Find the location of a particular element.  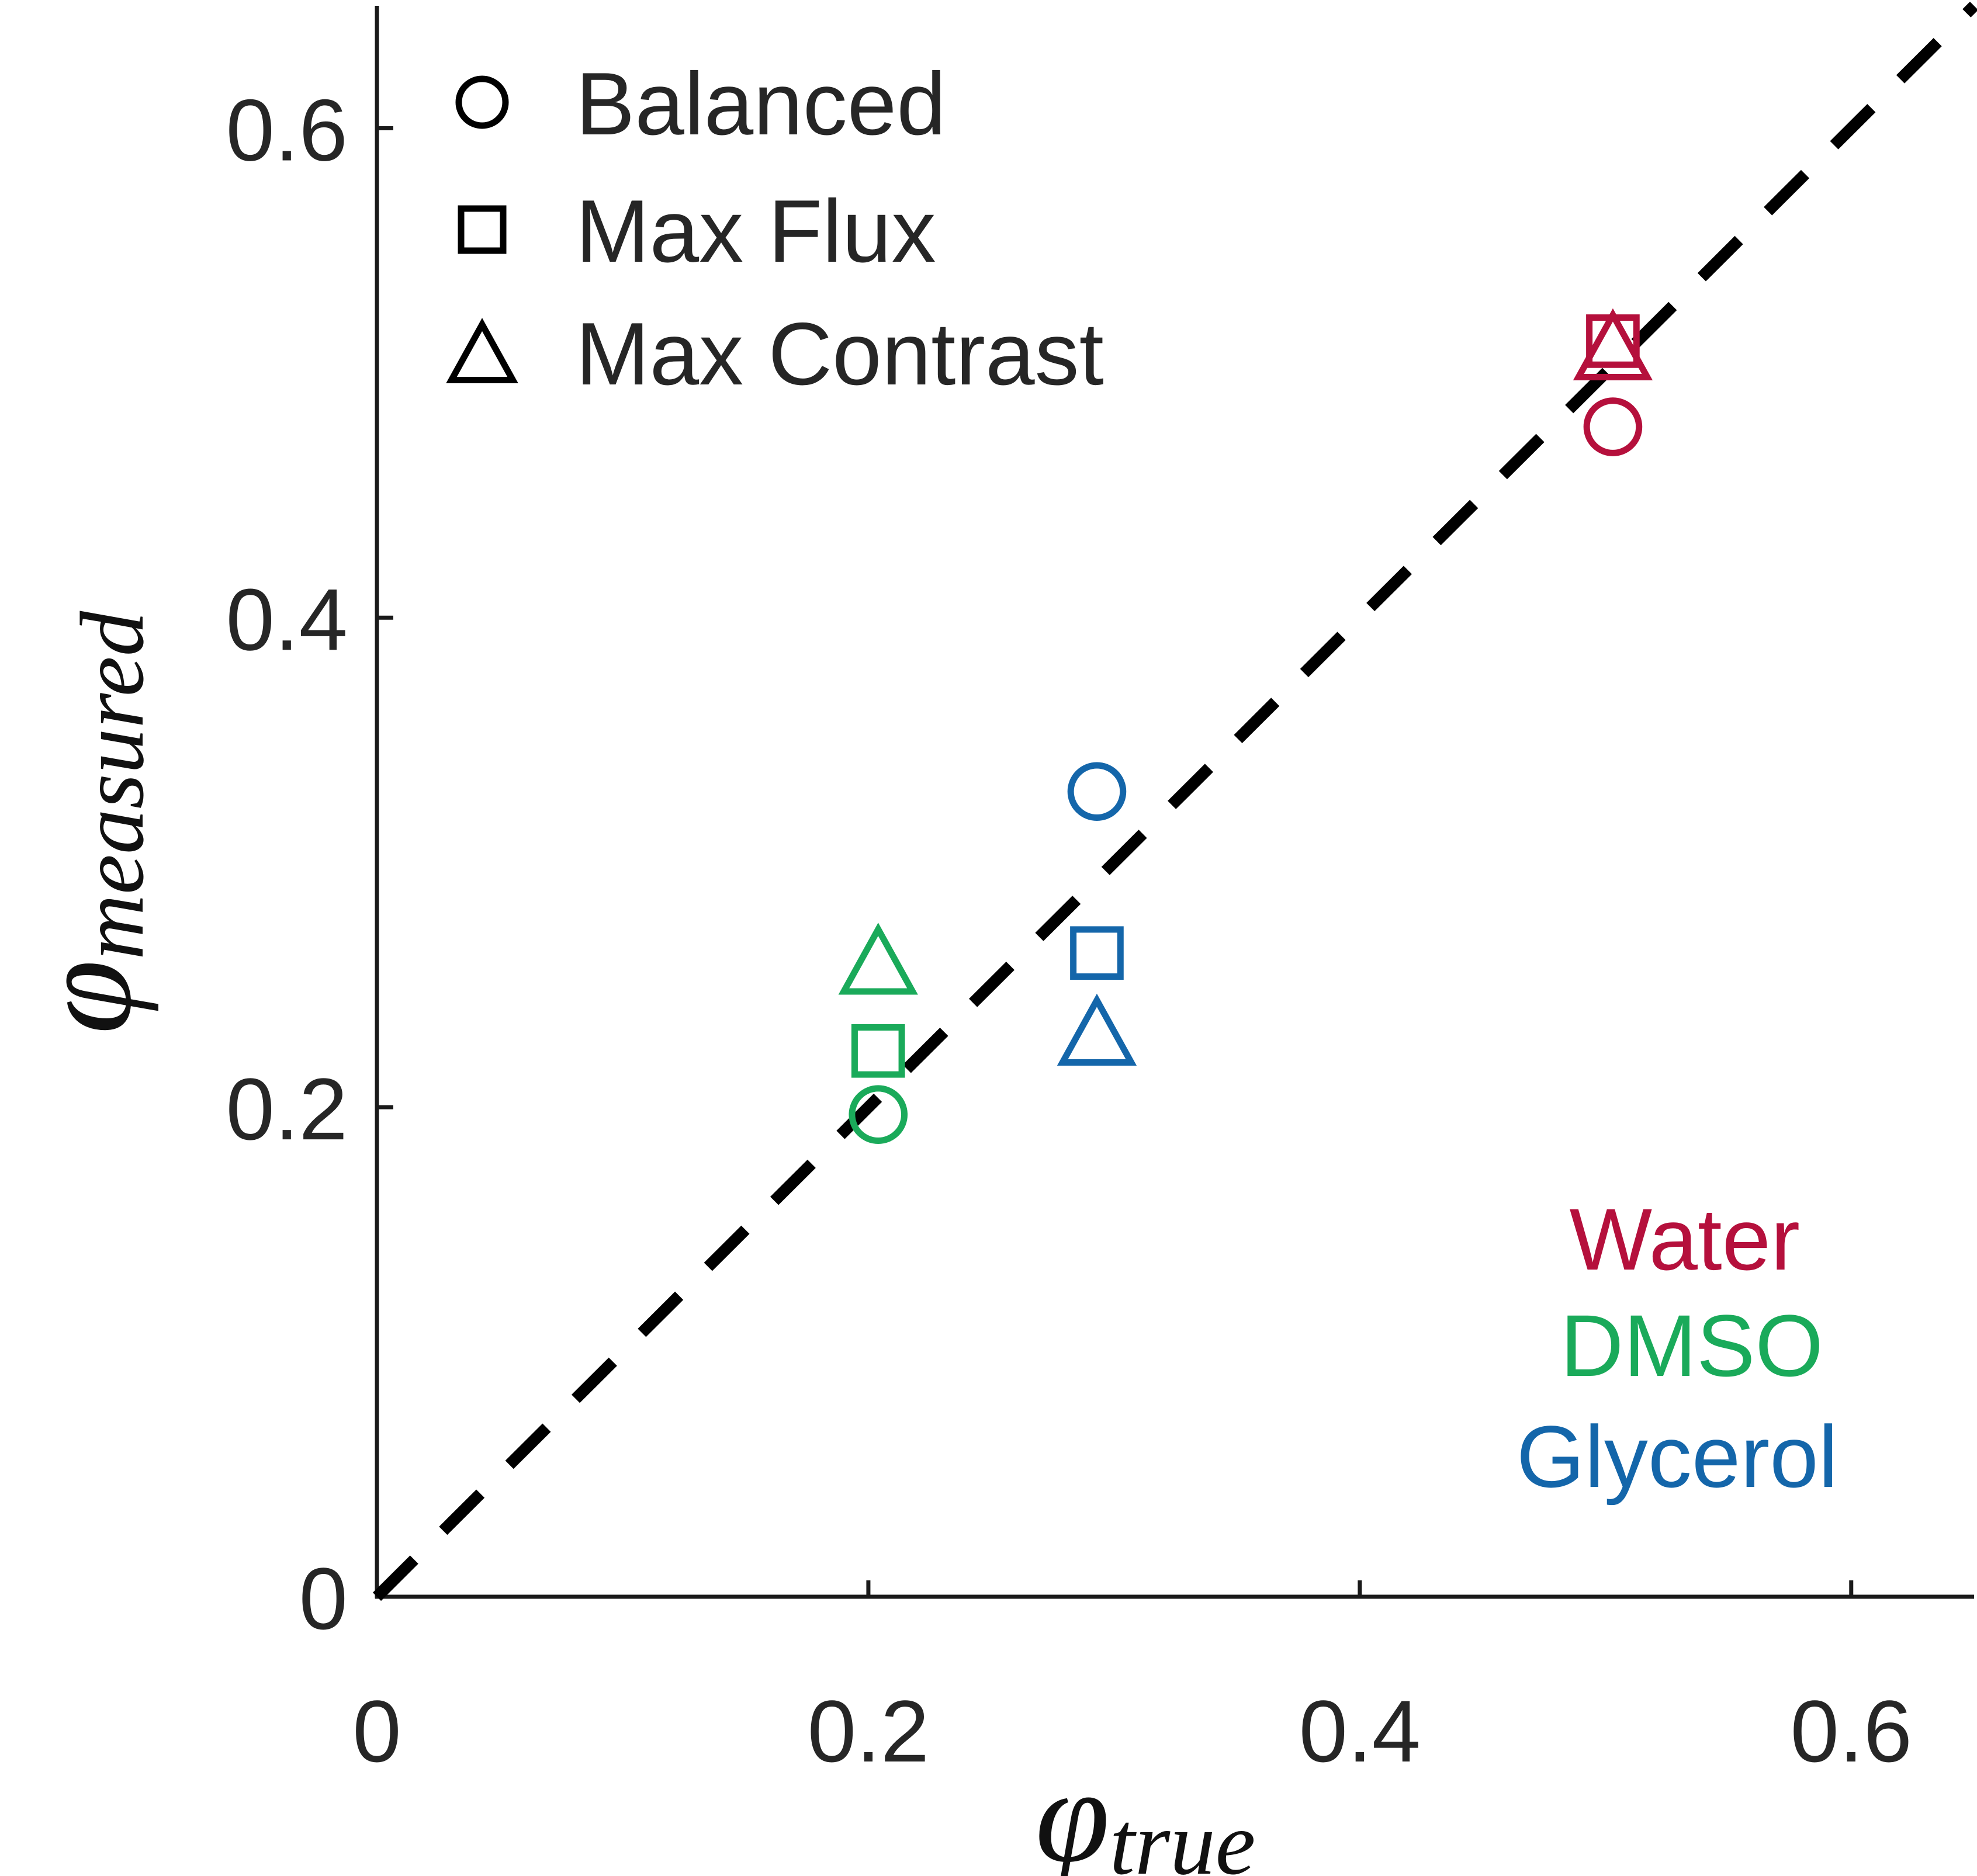

y-axis-label-subscript: measured is located at coordinates (112, 785).